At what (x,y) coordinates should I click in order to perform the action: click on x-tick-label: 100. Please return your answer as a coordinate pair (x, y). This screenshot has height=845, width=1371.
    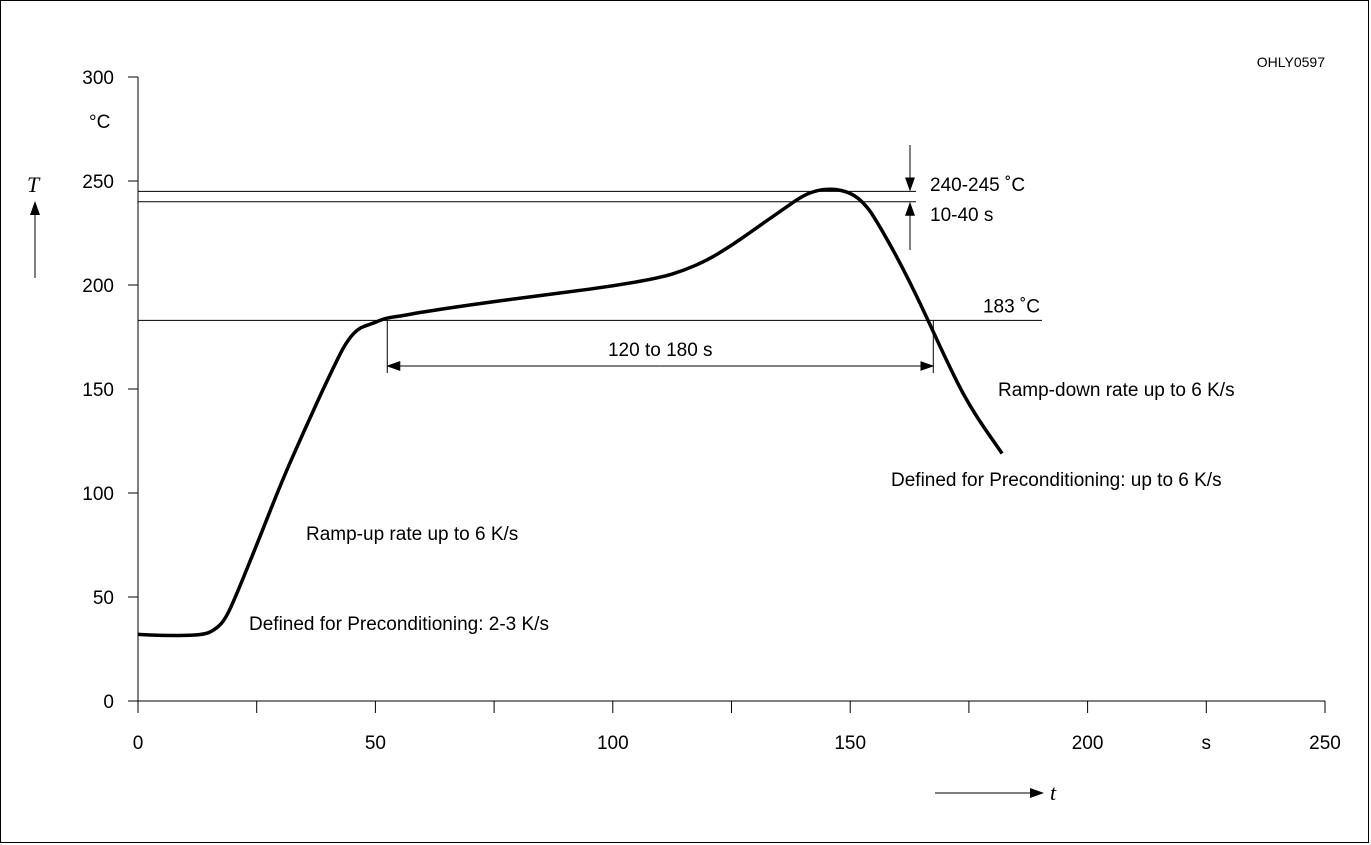
    Looking at the image, I should click on (613, 743).